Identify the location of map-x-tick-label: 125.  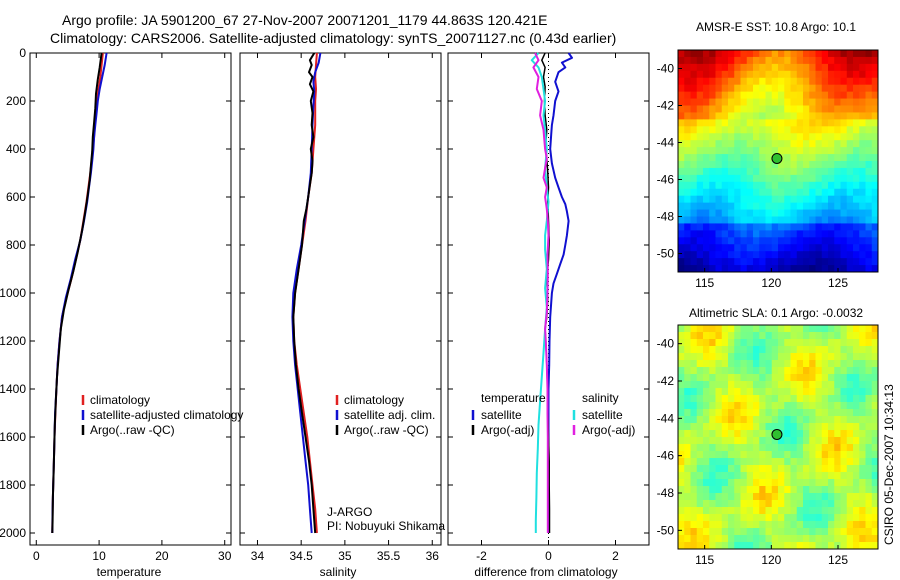
(838, 283).